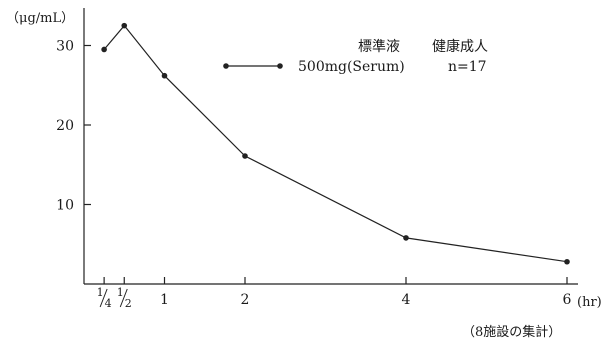 The width and height of the screenshot is (605, 344). What do you see at coordinates (467, 67) in the screenshot?
I see `legend-n-label: n=17` at bounding box center [467, 67].